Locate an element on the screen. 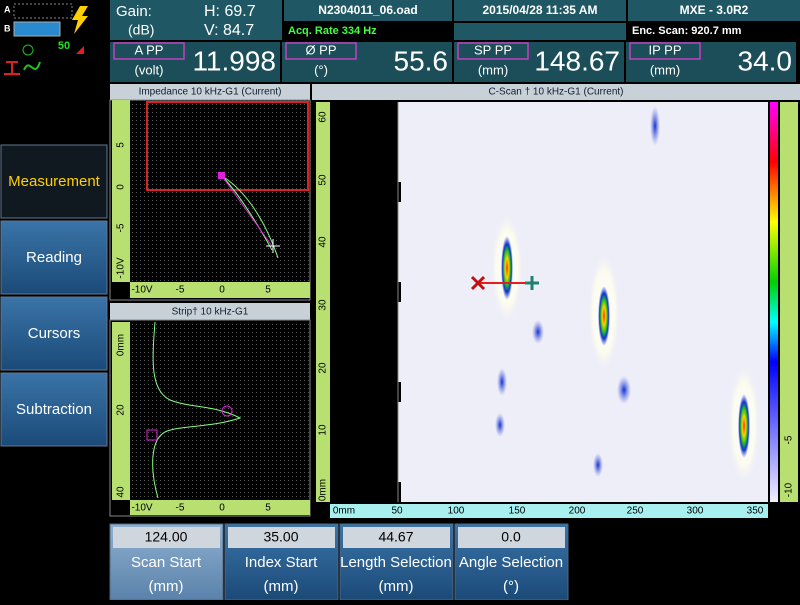  probe-icon is located at coordinates (12, 68).